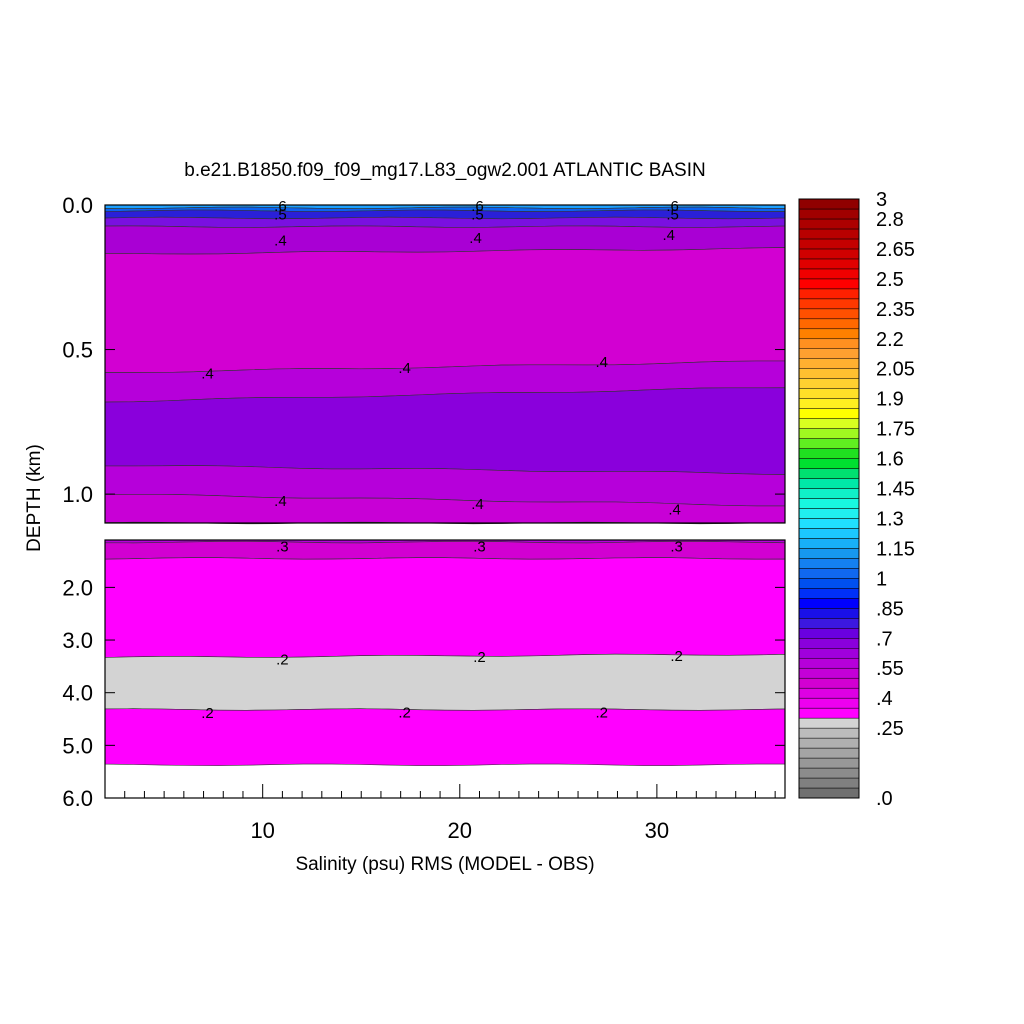 The image size is (1024, 1024). I want to click on y-tick-label: 5.0, so click(77, 745).